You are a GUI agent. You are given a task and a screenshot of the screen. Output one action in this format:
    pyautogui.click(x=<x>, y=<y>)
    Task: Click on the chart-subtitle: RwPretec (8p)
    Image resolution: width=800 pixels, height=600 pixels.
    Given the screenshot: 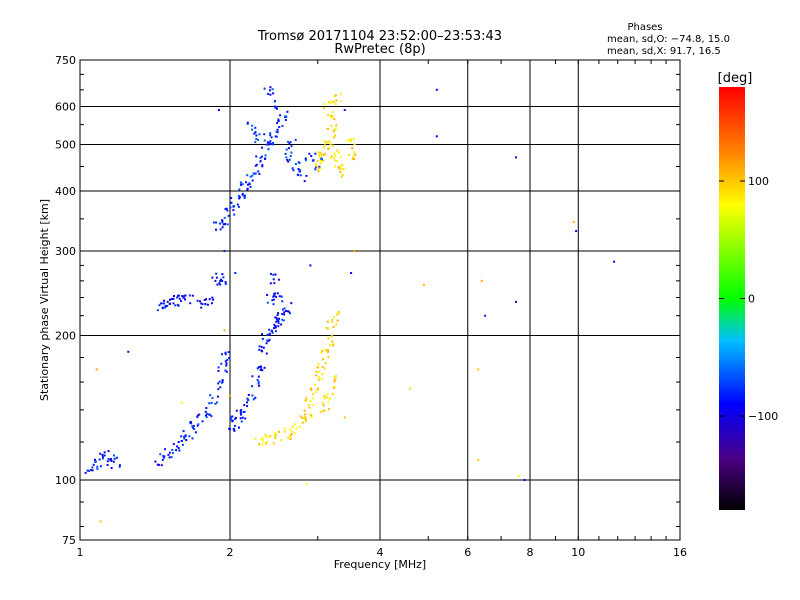 What is the action you would take?
    pyautogui.click(x=379, y=49)
    